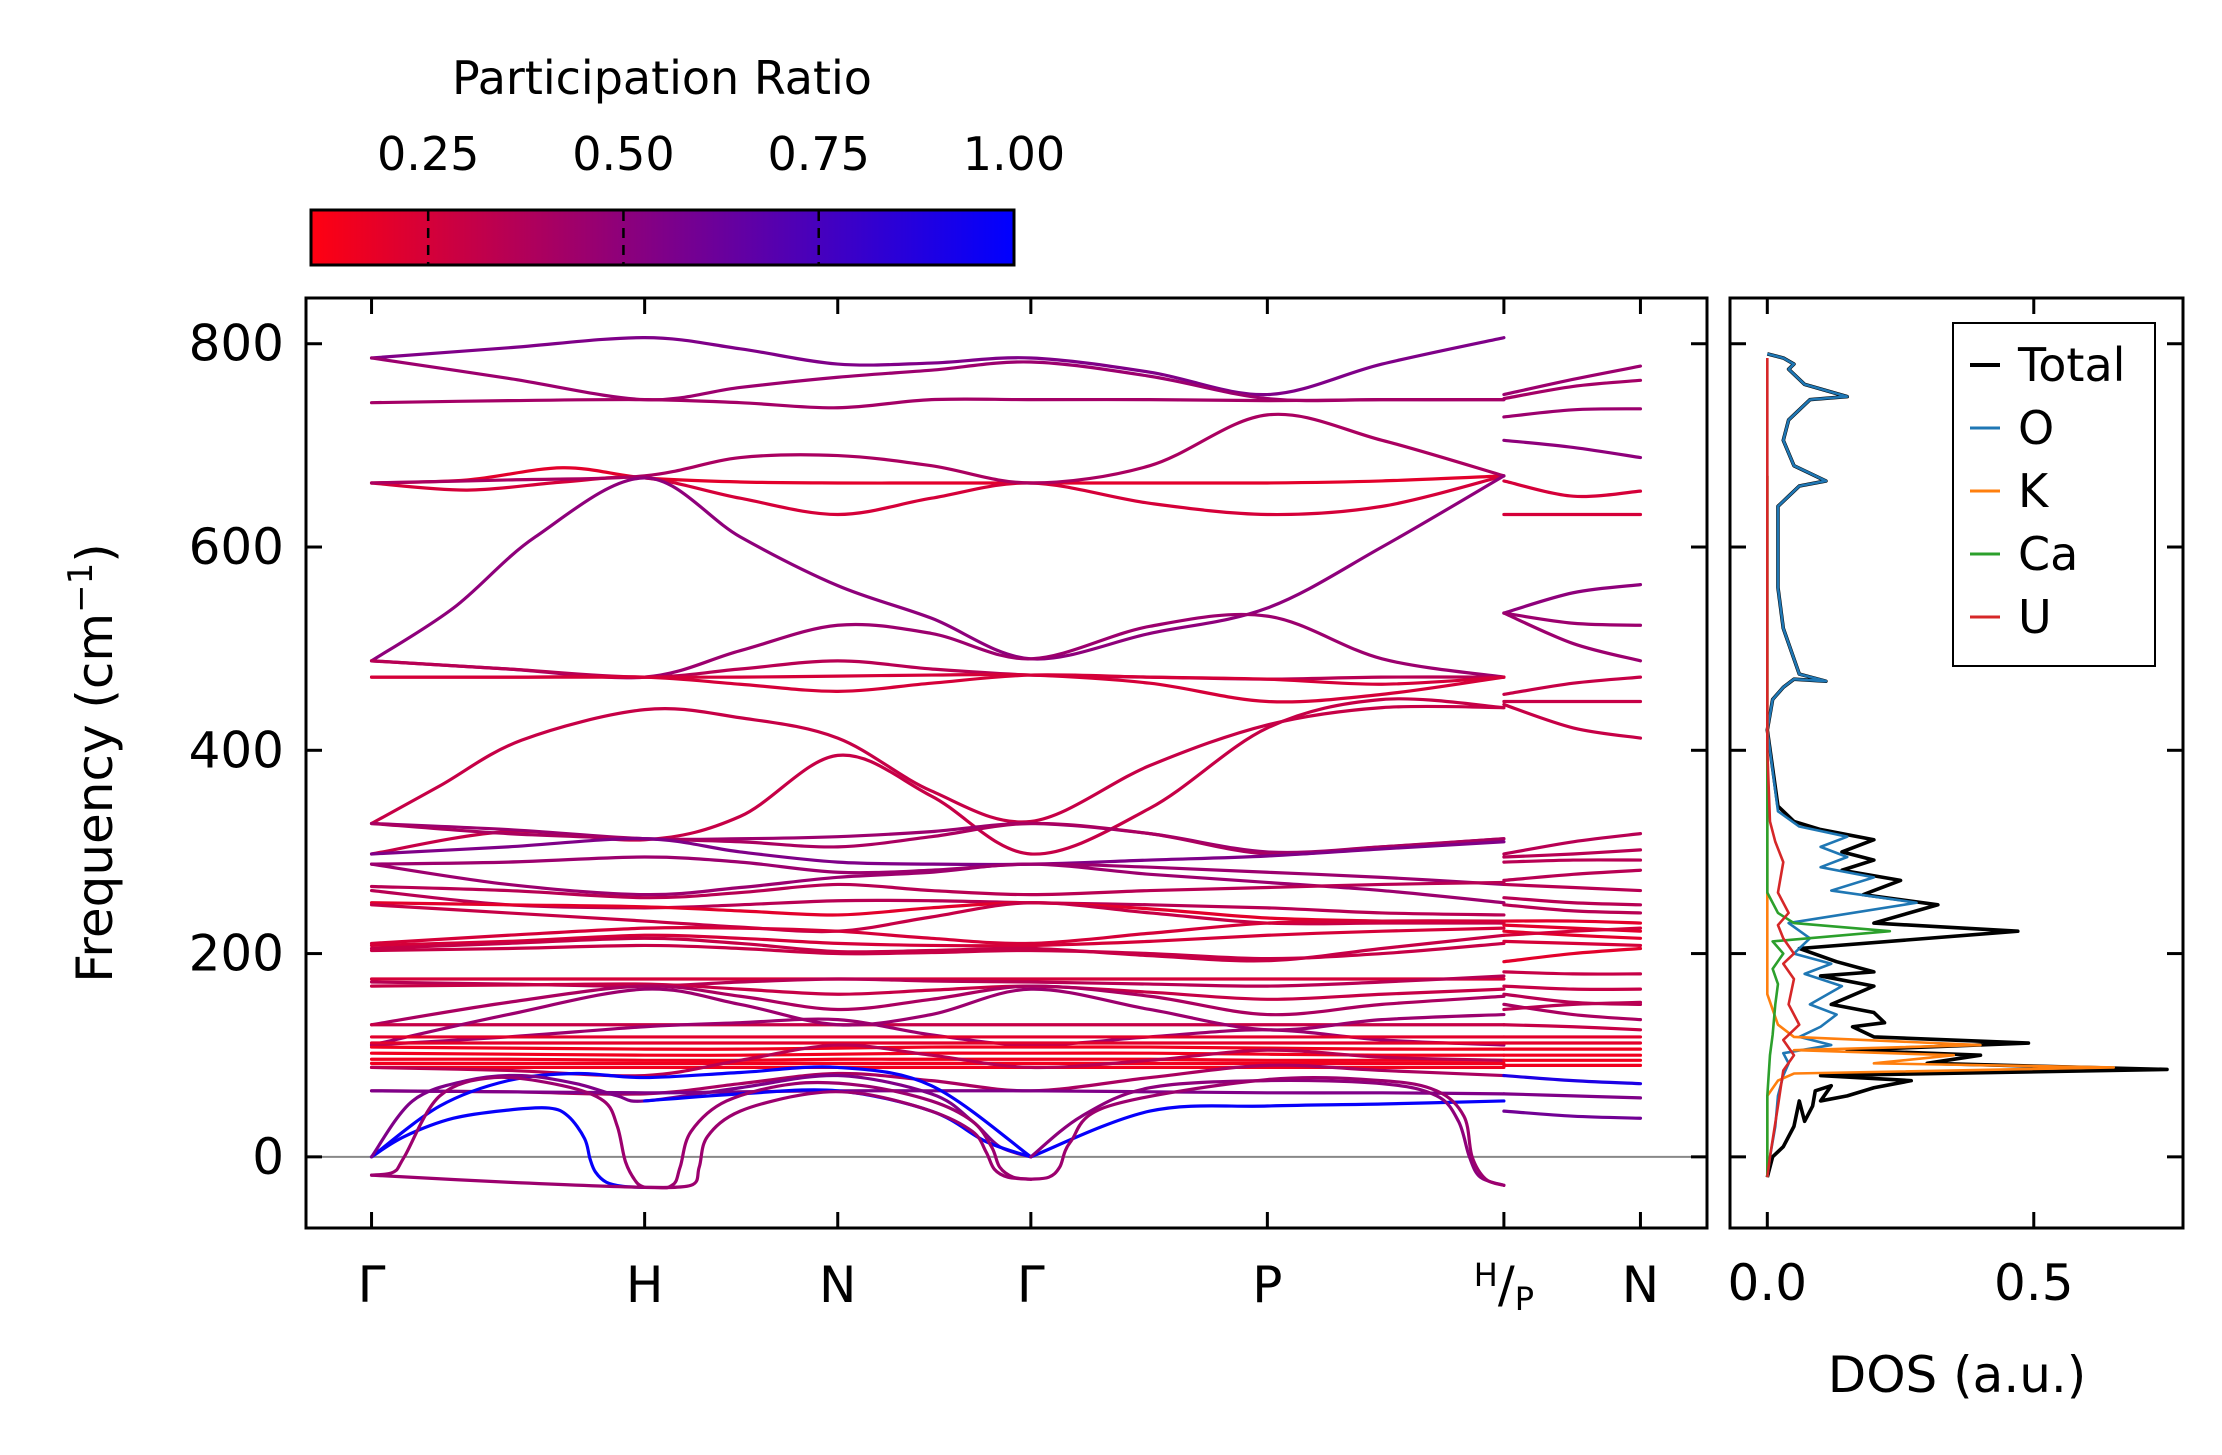  I want to click on legend-label: U, so click(2035, 617).